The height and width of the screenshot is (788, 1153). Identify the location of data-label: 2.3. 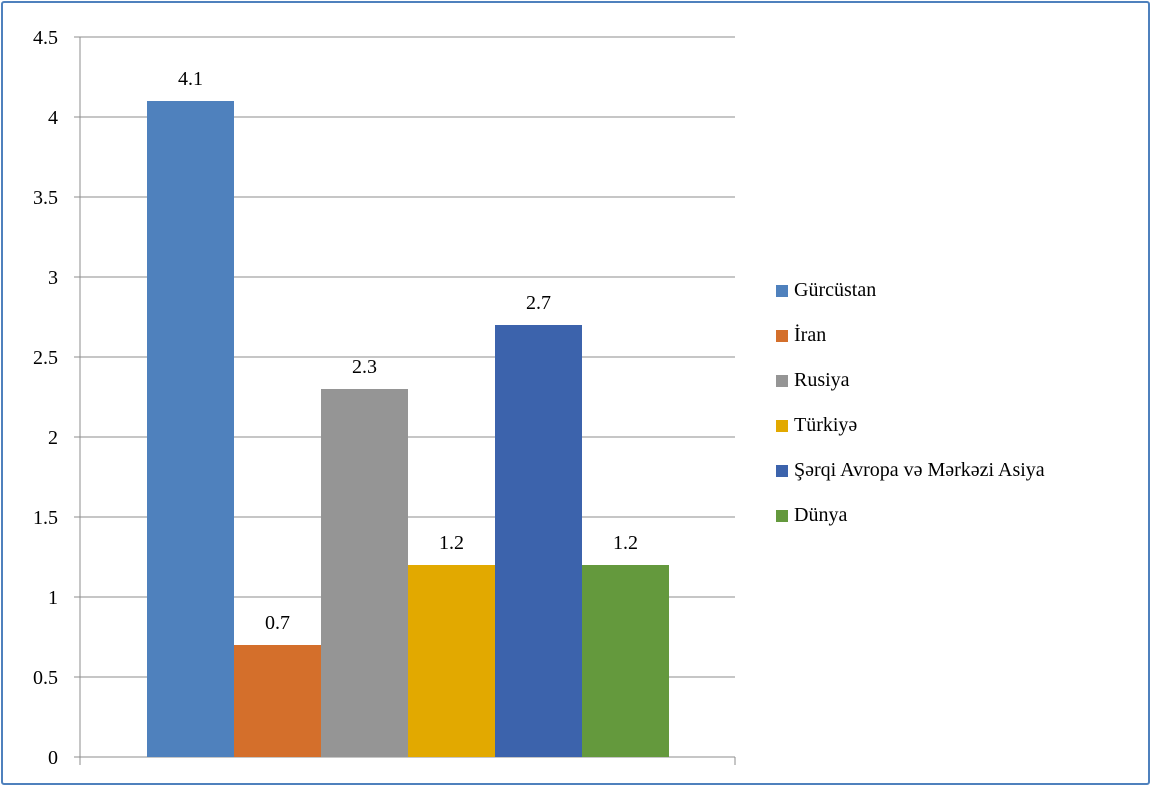
(364, 367).